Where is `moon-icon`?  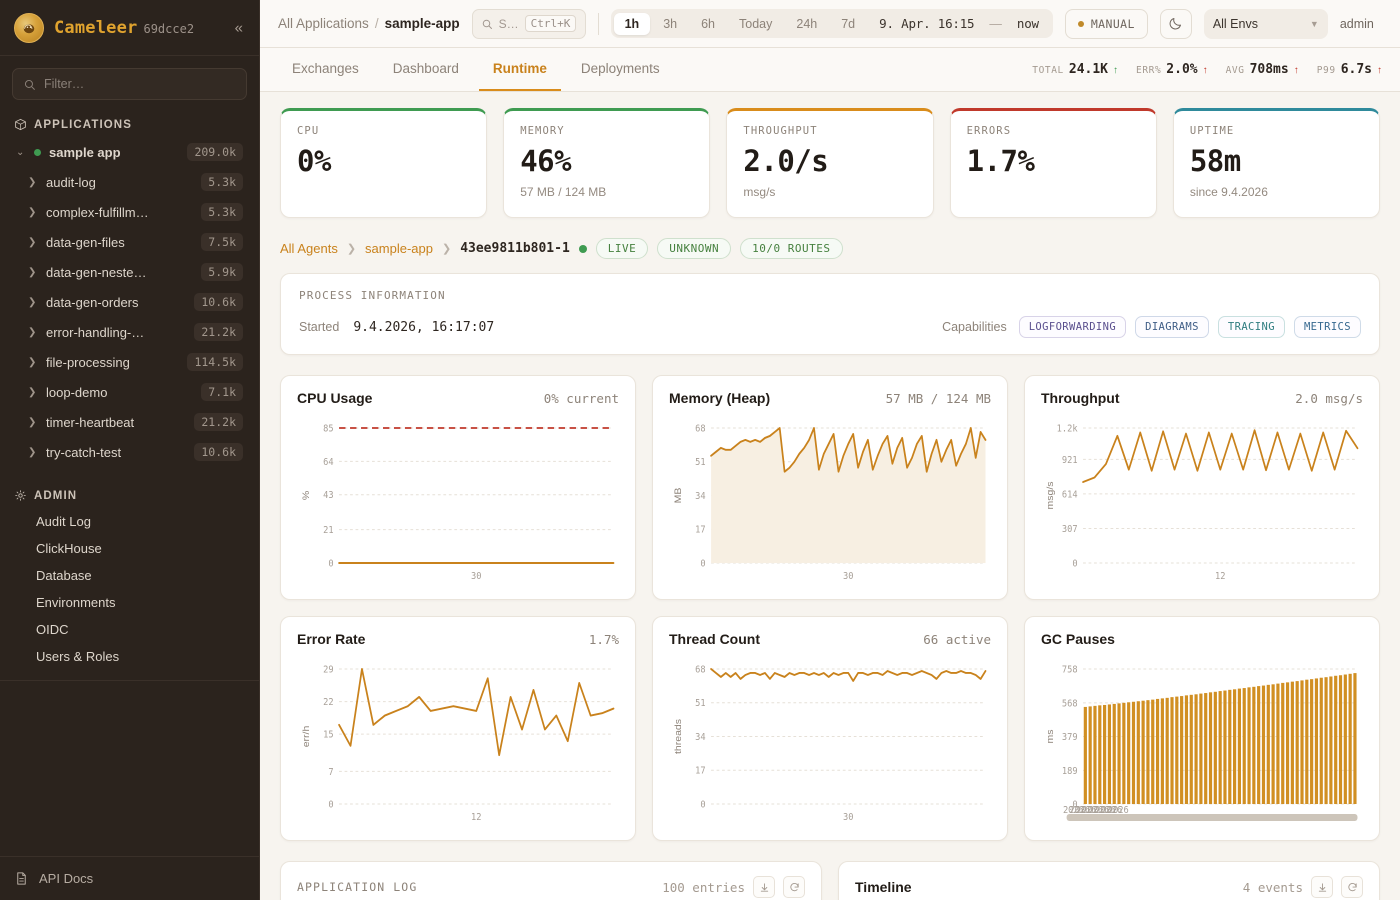
moon-icon is located at coordinates (1175, 24).